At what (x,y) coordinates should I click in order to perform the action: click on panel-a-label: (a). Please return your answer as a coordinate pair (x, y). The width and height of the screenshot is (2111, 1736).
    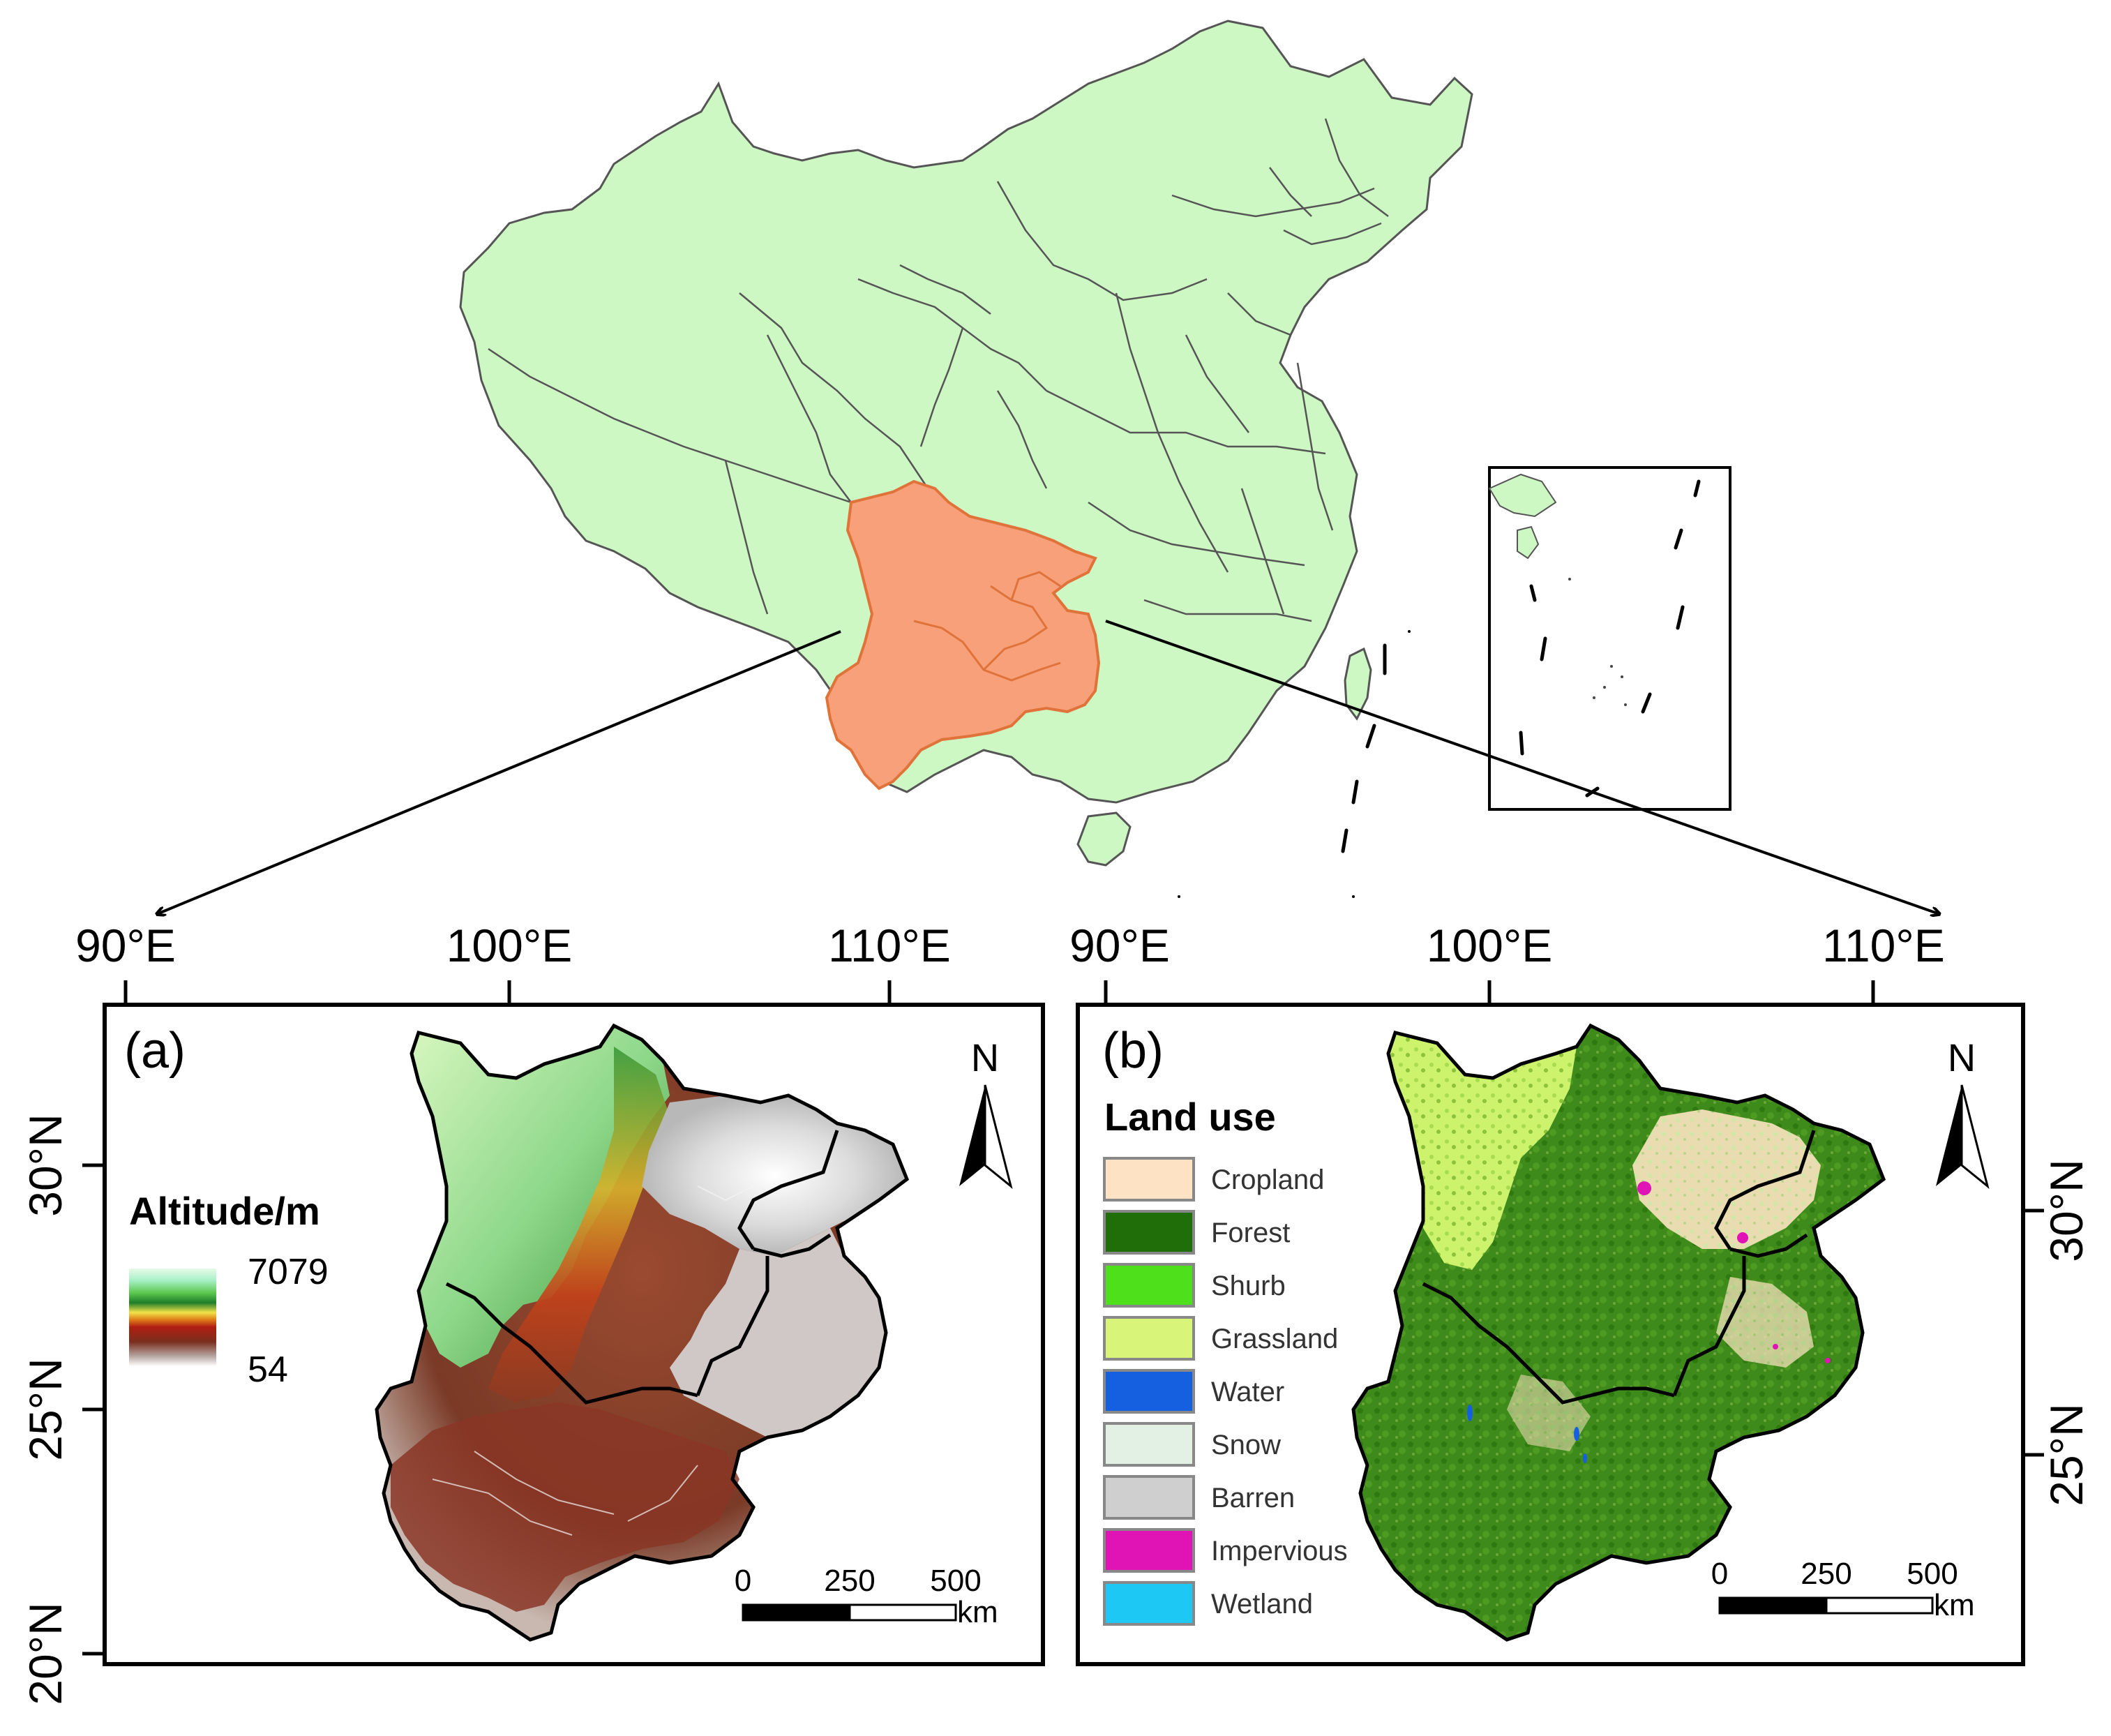
    Looking at the image, I should click on (155, 1051).